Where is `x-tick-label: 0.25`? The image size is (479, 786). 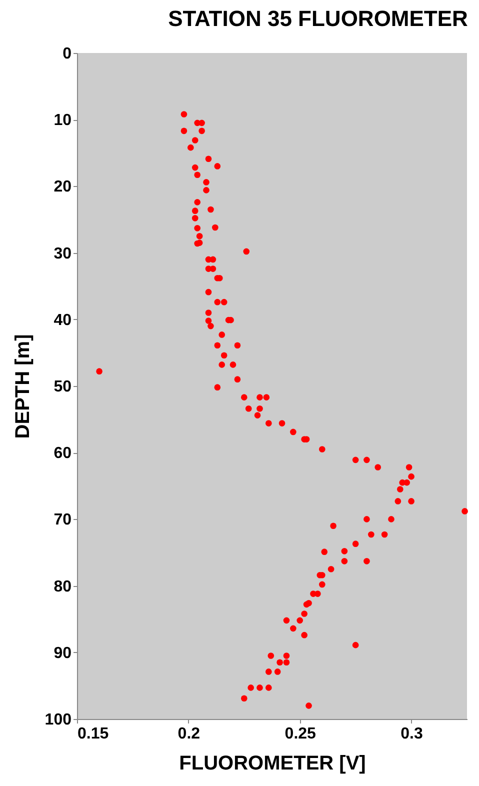
x-tick-label: 0.25 is located at coordinates (300, 734).